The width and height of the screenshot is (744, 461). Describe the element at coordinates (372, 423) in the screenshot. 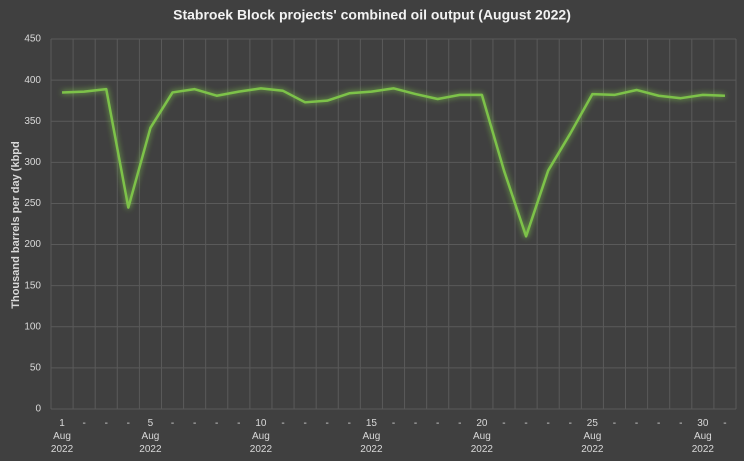

I see `x-tick-label-line: 15` at that location.